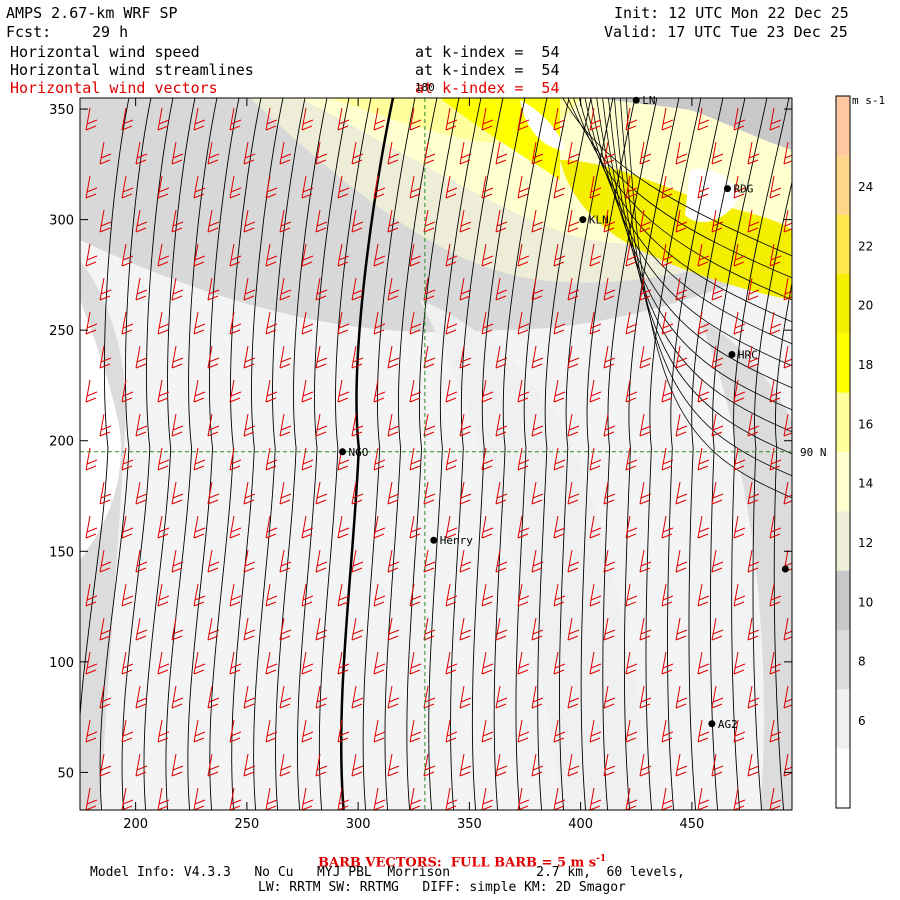 This screenshot has width=900, height=900. What do you see at coordinates (425, 445) in the screenshot?
I see `meridian-180: 180` at bounding box center [425, 445].